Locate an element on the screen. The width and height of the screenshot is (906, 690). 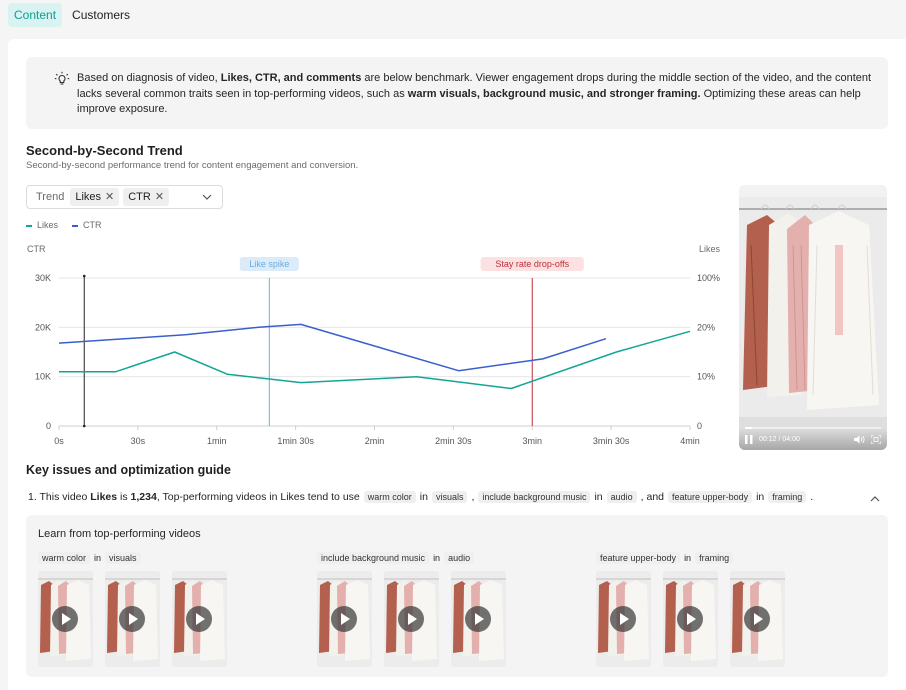
y-tick-label-left: 10K is located at coordinates (43, 377).